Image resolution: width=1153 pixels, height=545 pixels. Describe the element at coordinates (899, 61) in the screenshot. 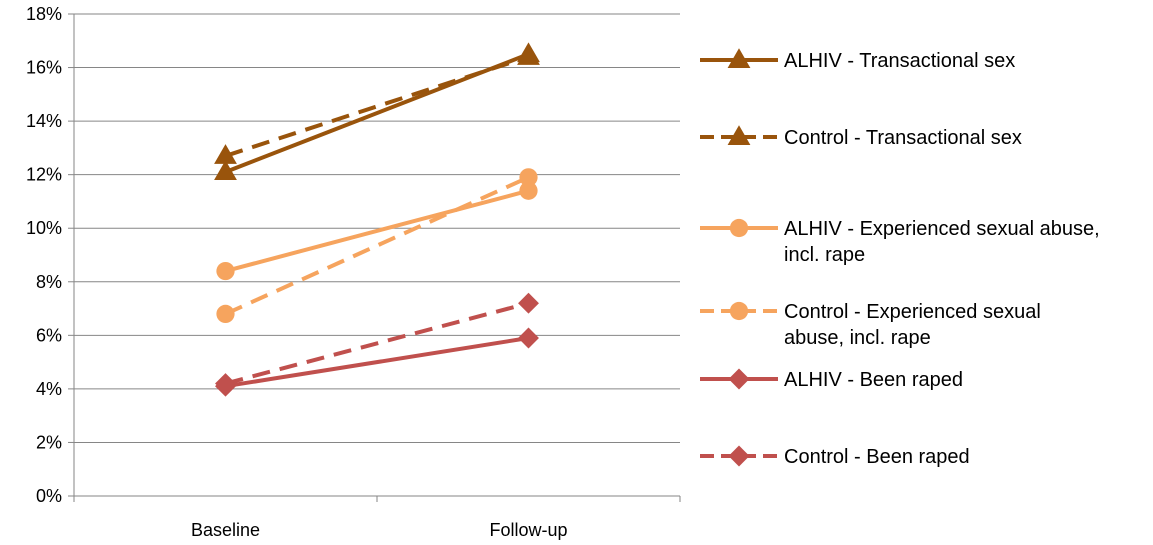

I see `legend-label: ALHIV - Transactional sex` at that location.